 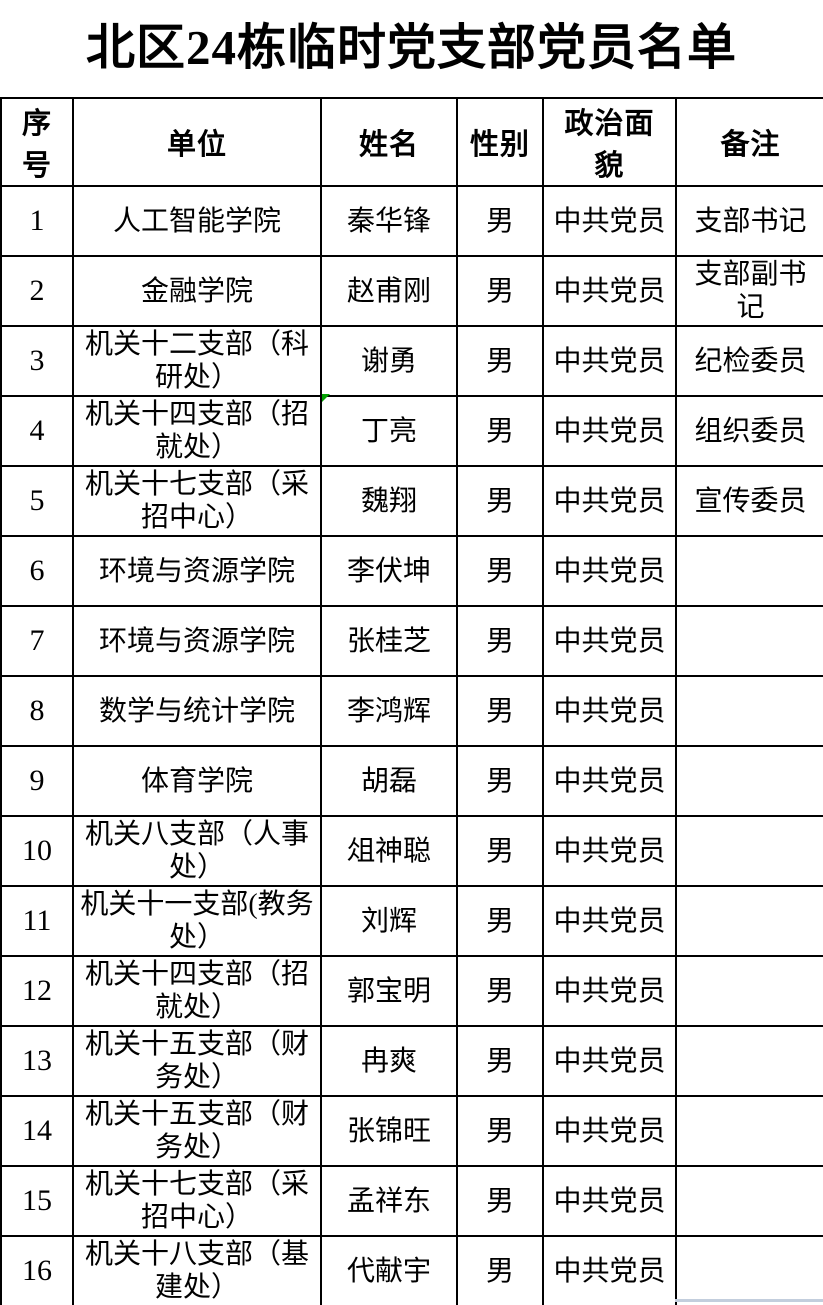 I want to click on col-header-unit: 单位, so click(x=197, y=142).